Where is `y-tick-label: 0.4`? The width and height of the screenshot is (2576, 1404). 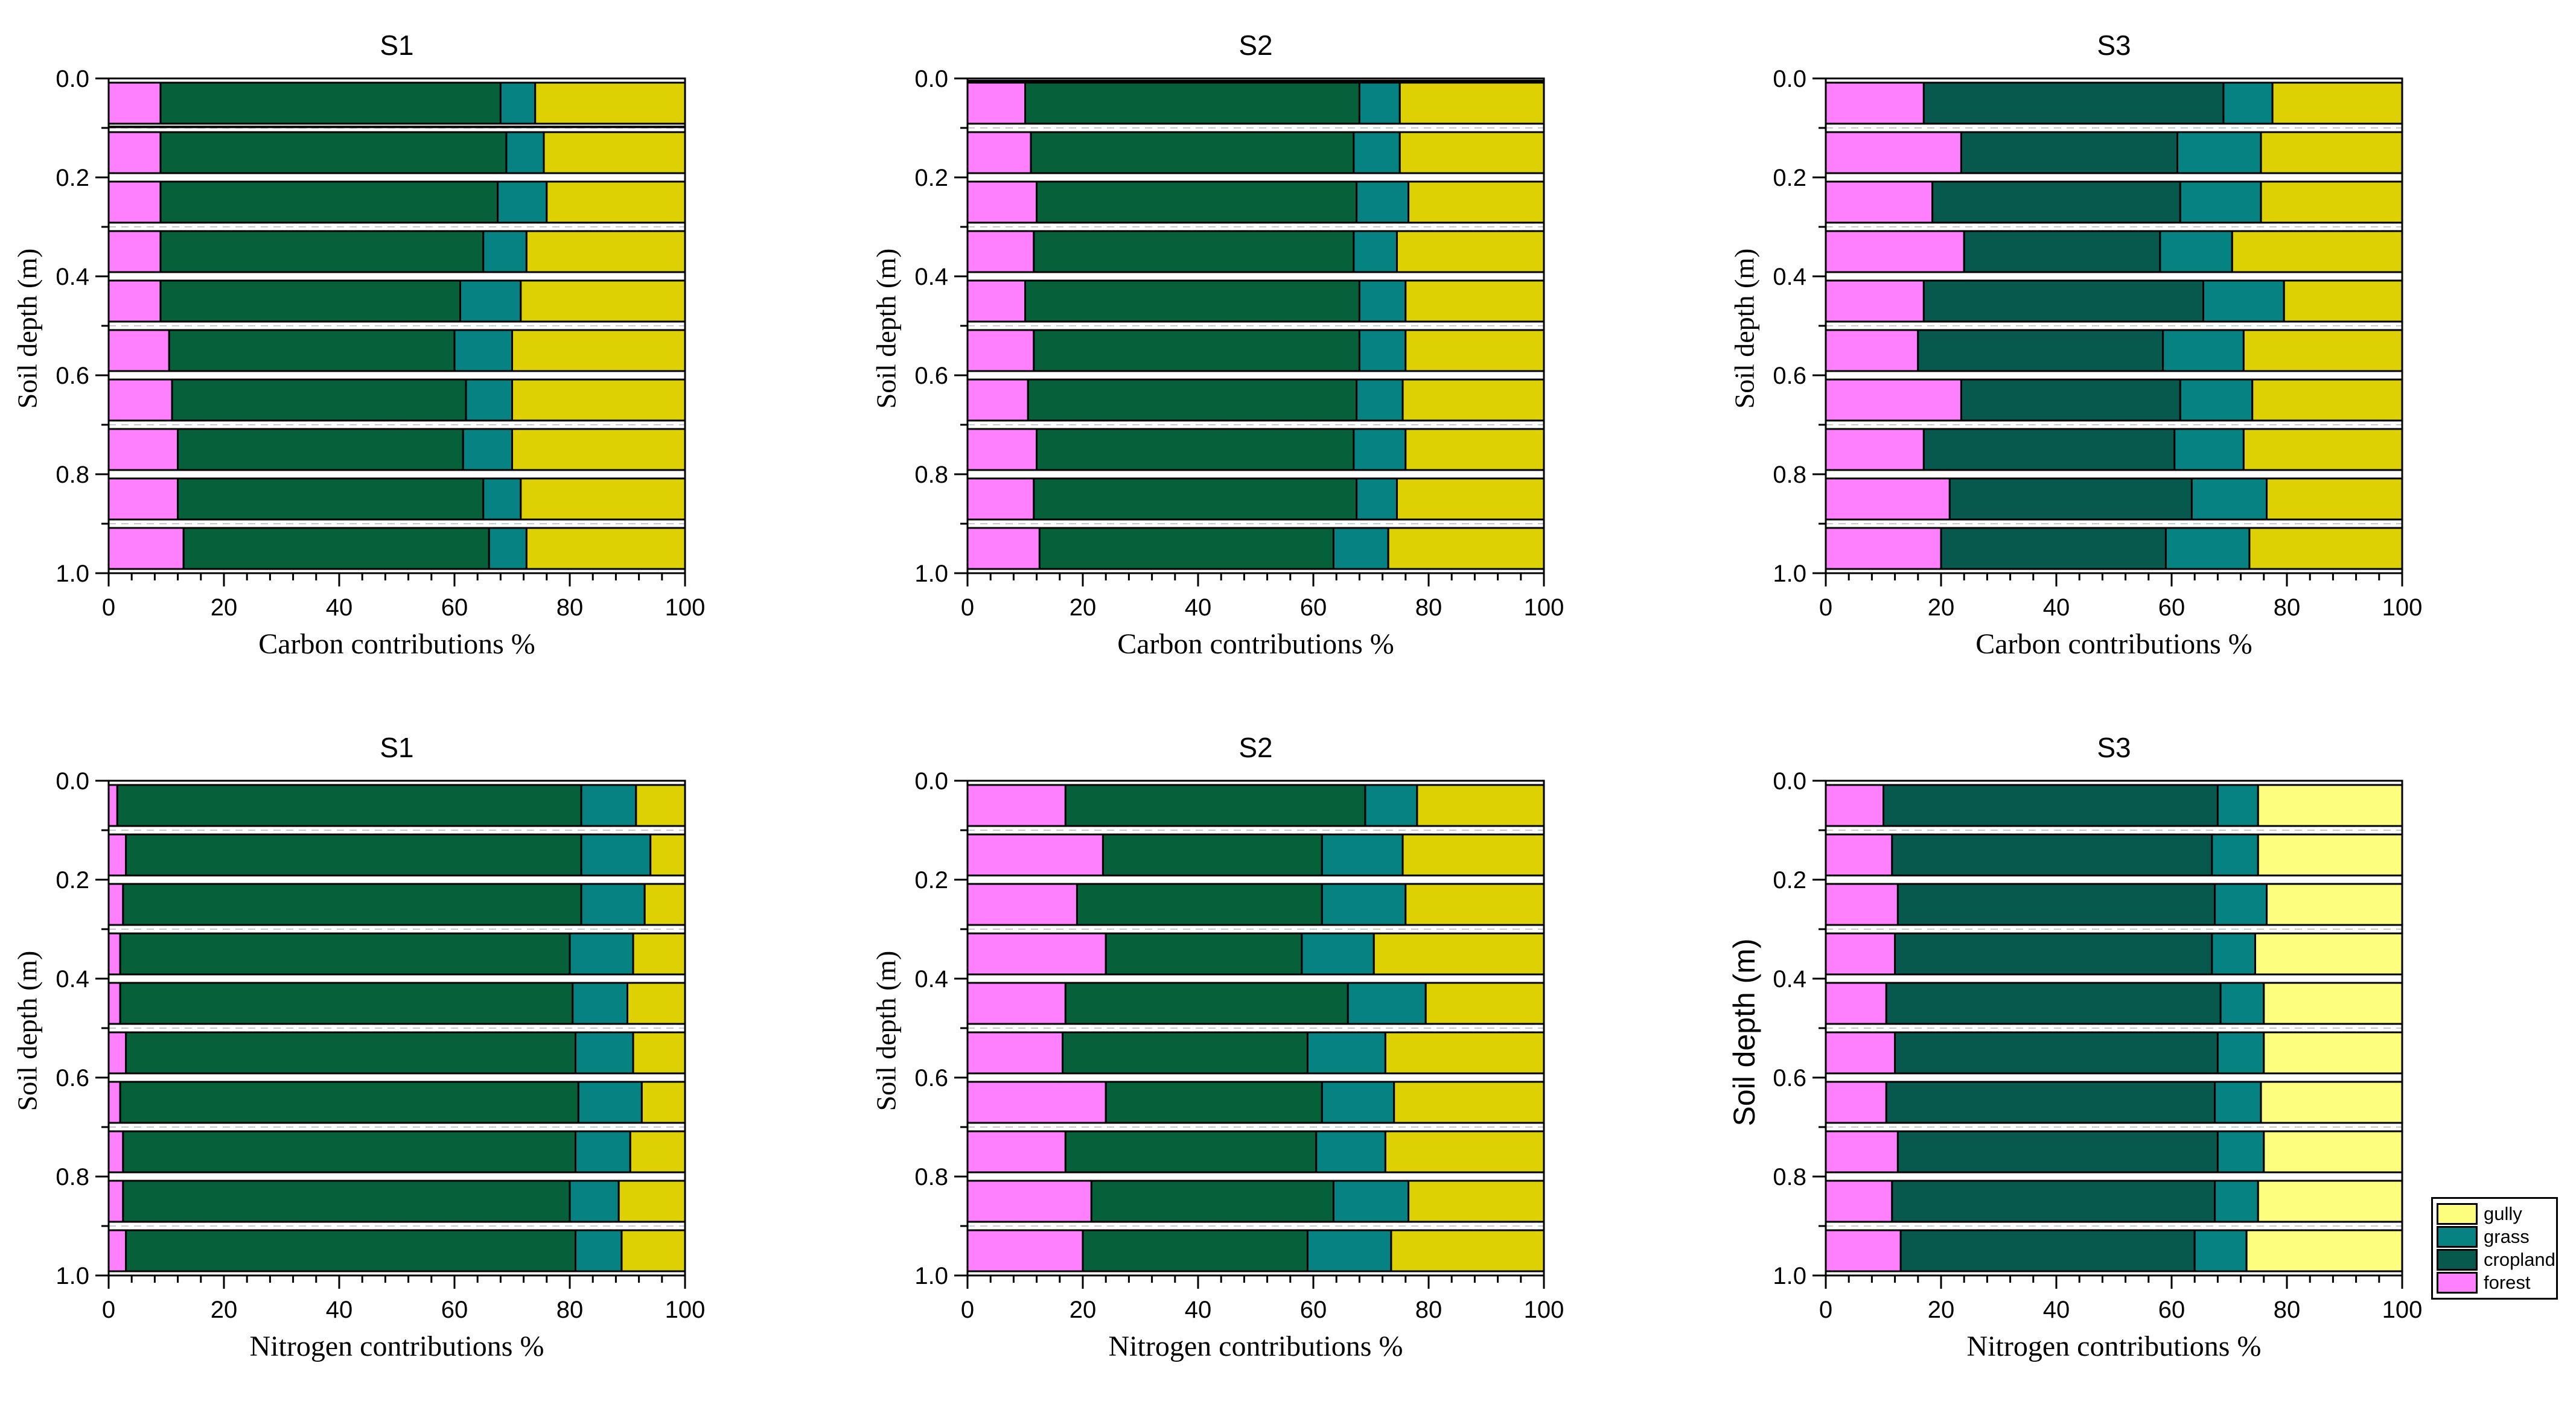 y-tick-label: 0.4 is located at coordinates (72, 980).